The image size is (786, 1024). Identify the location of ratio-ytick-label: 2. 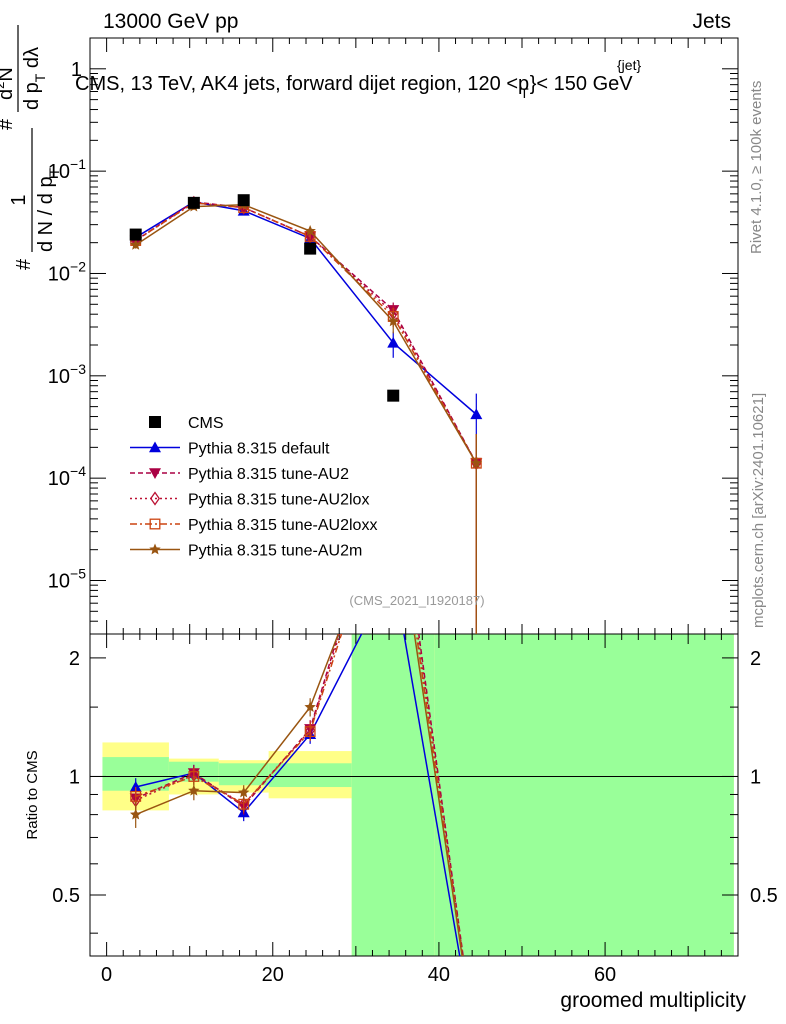
(74, 659).